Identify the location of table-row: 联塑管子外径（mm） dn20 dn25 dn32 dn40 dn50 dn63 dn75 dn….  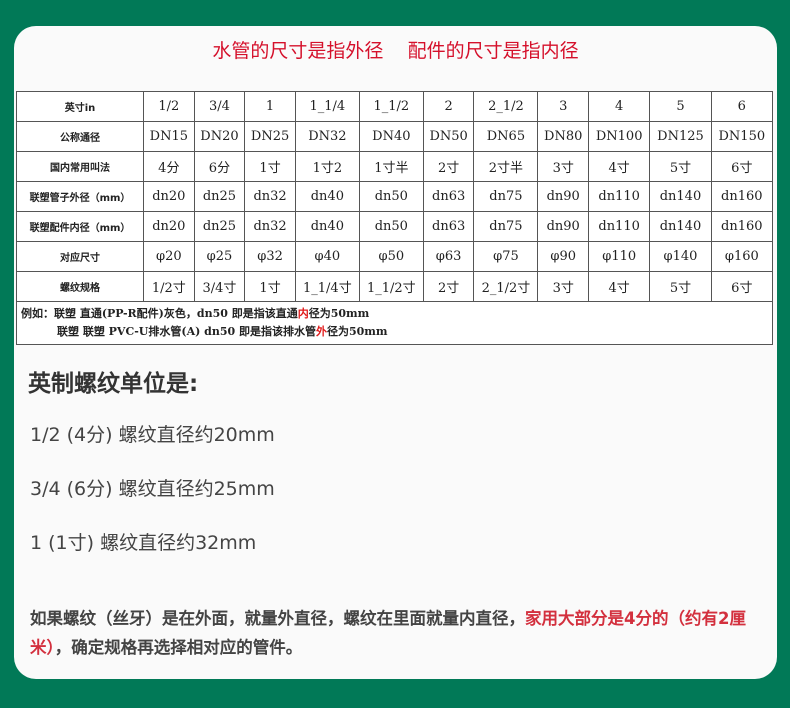
(395, 196).